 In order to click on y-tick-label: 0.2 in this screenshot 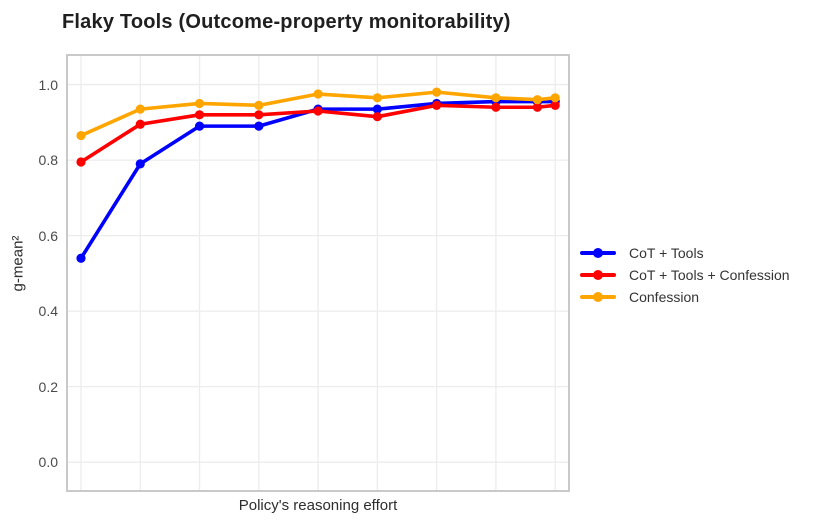, I will do `click(48, 386)`.